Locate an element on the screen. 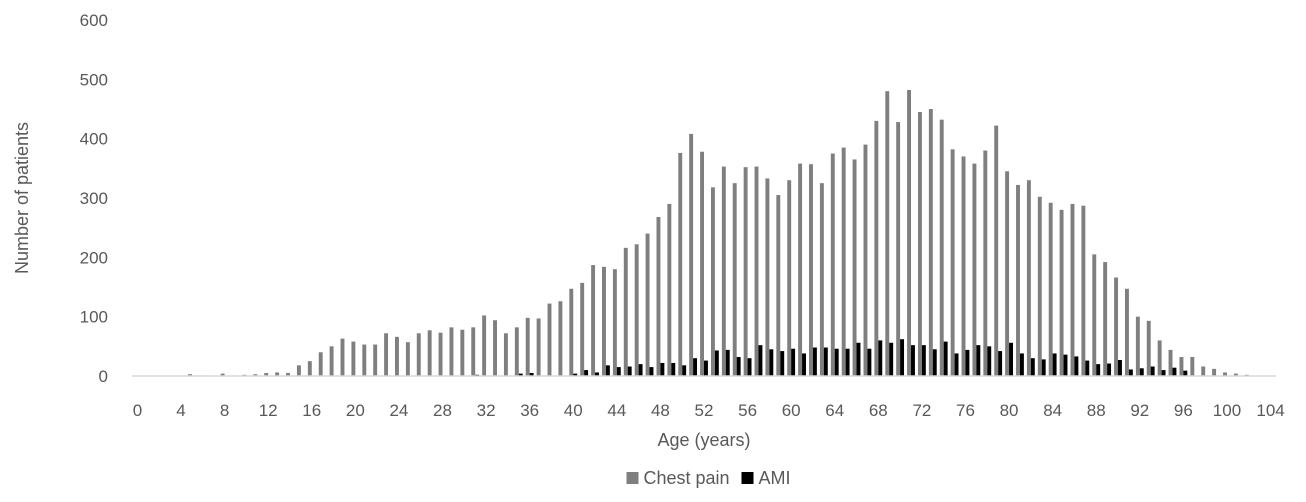  x-tick-label: 68 is located at coordinates (878, 410).